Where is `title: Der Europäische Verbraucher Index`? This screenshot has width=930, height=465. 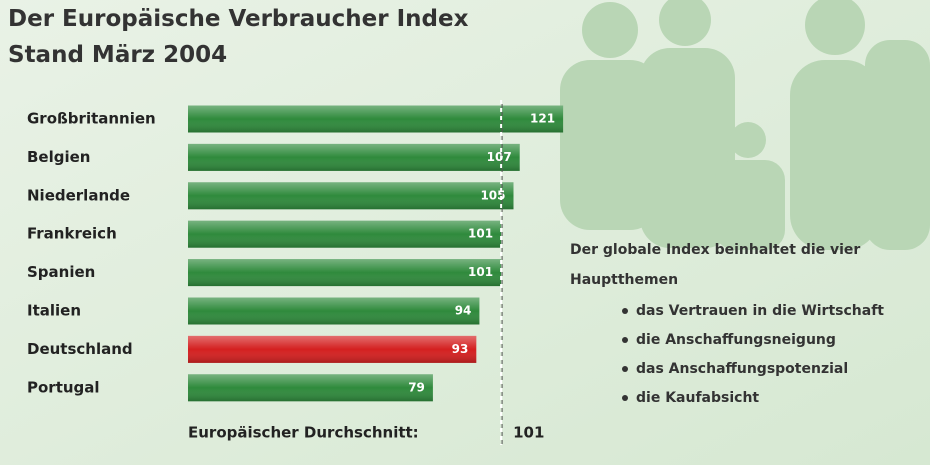 title: Der Europäische Verbraucher Index is located at coordinates (238, 19).